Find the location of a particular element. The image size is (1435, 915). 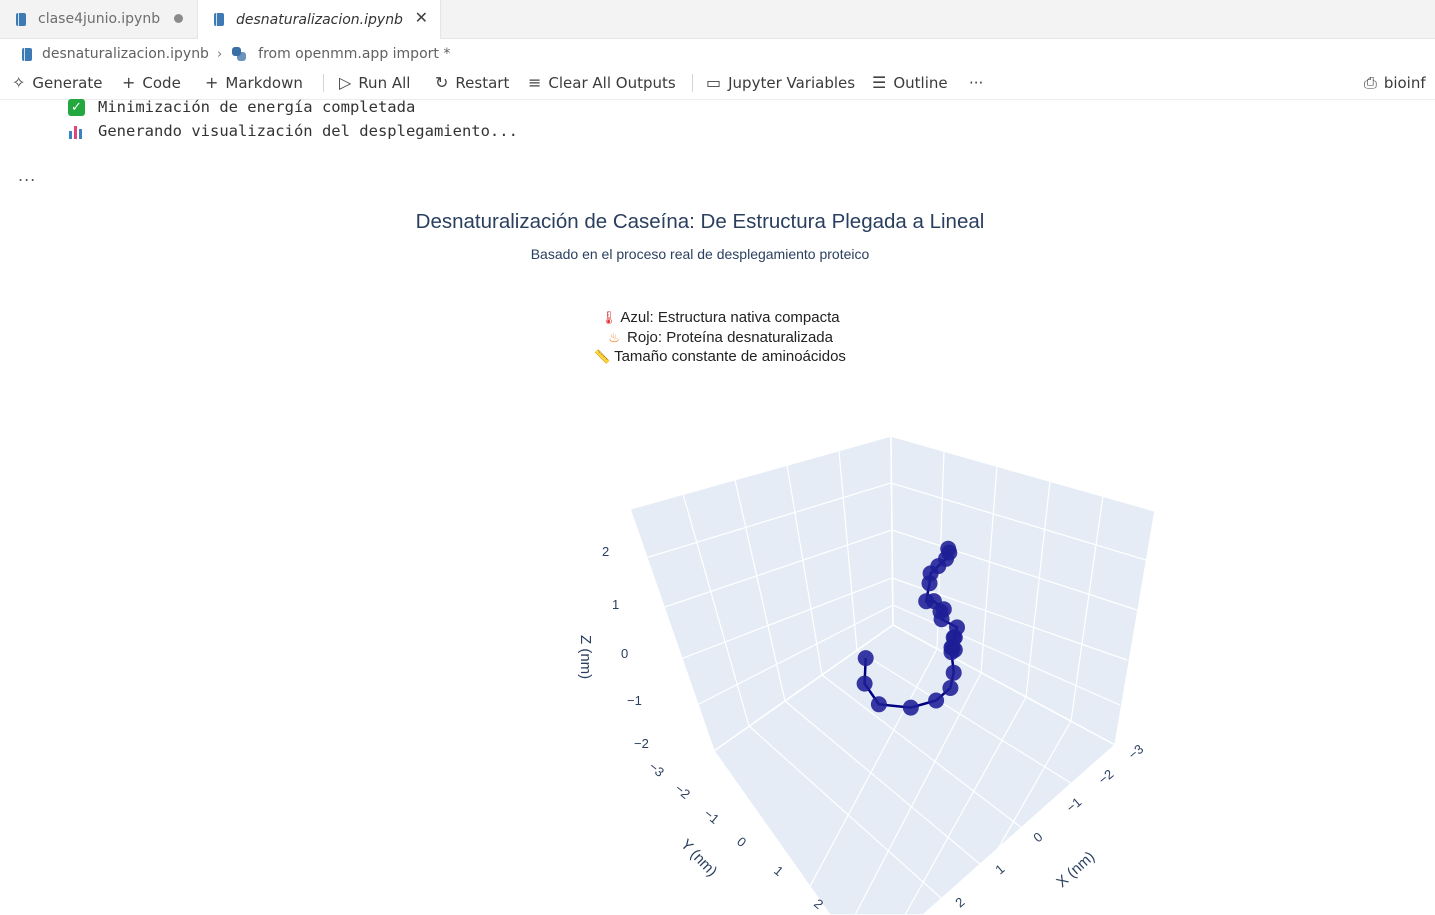

jupyter-variables-button: ▭ Jupyter Variables is located at coordinates (780, 83).